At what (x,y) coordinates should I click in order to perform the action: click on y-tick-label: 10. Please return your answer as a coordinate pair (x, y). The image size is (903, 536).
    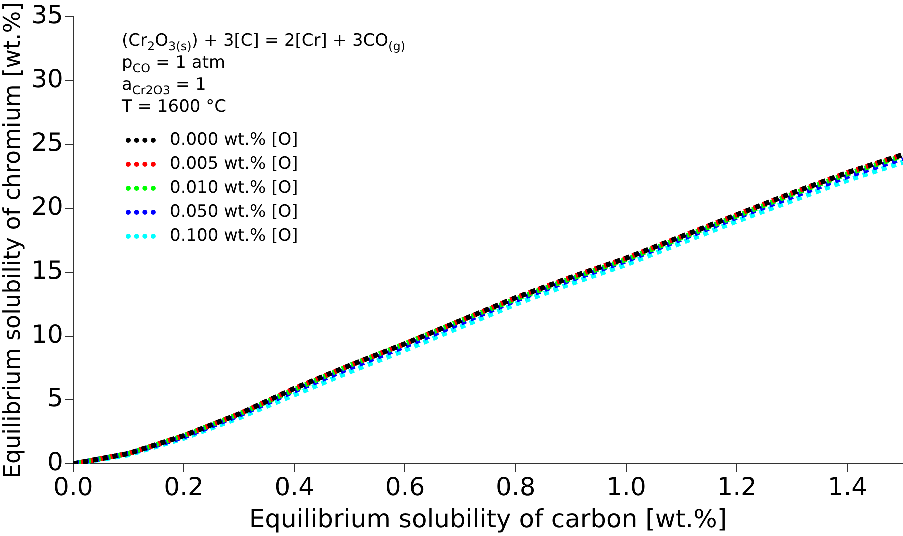
    Looking at the image, I should click on (48, 334).